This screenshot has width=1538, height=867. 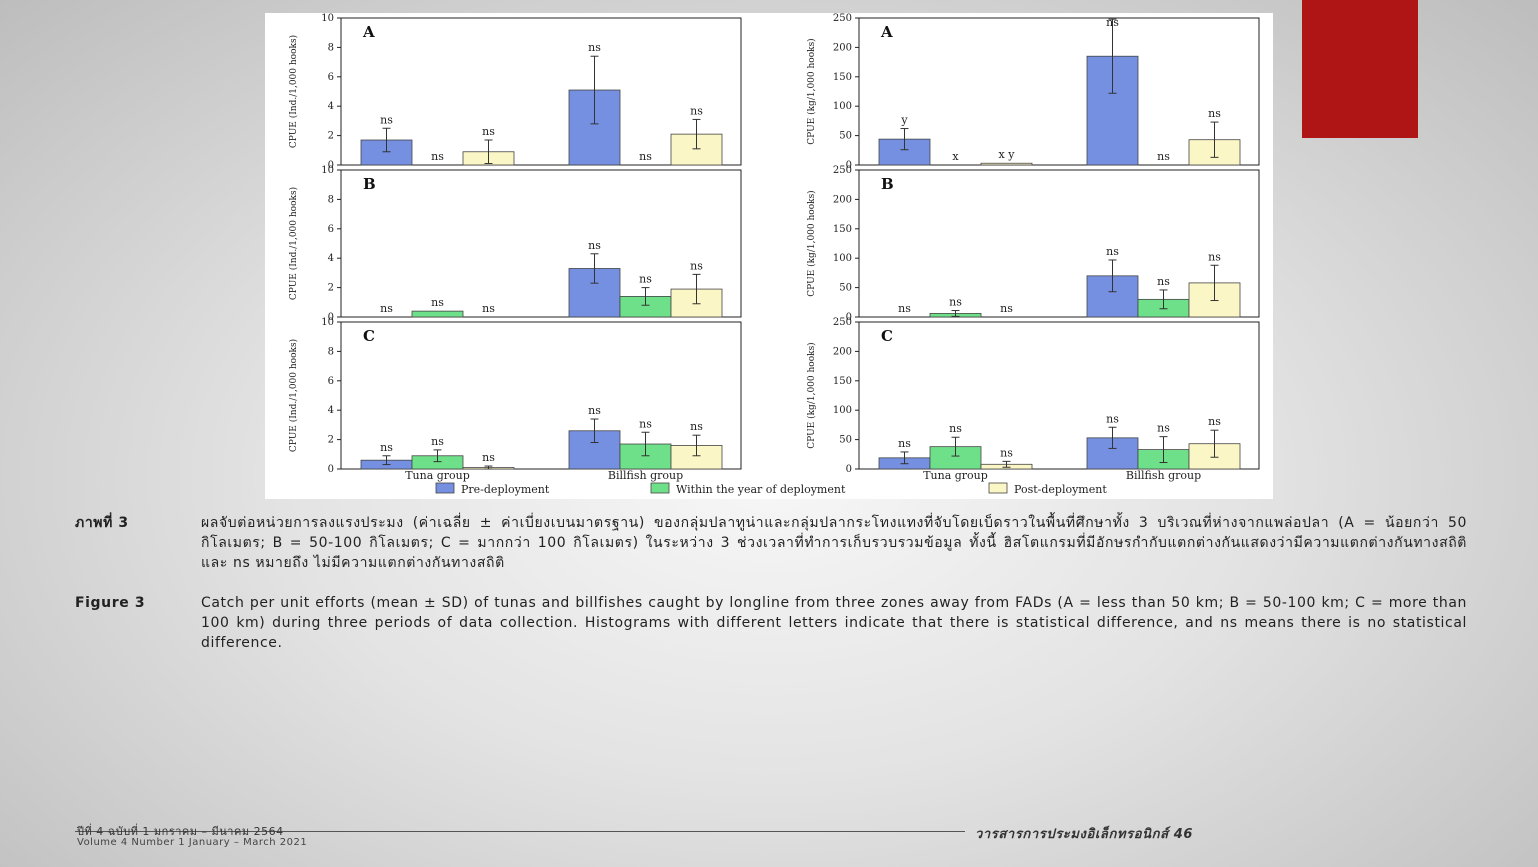 I want to click on significance-label: x y, so click(x=1007, y=154).